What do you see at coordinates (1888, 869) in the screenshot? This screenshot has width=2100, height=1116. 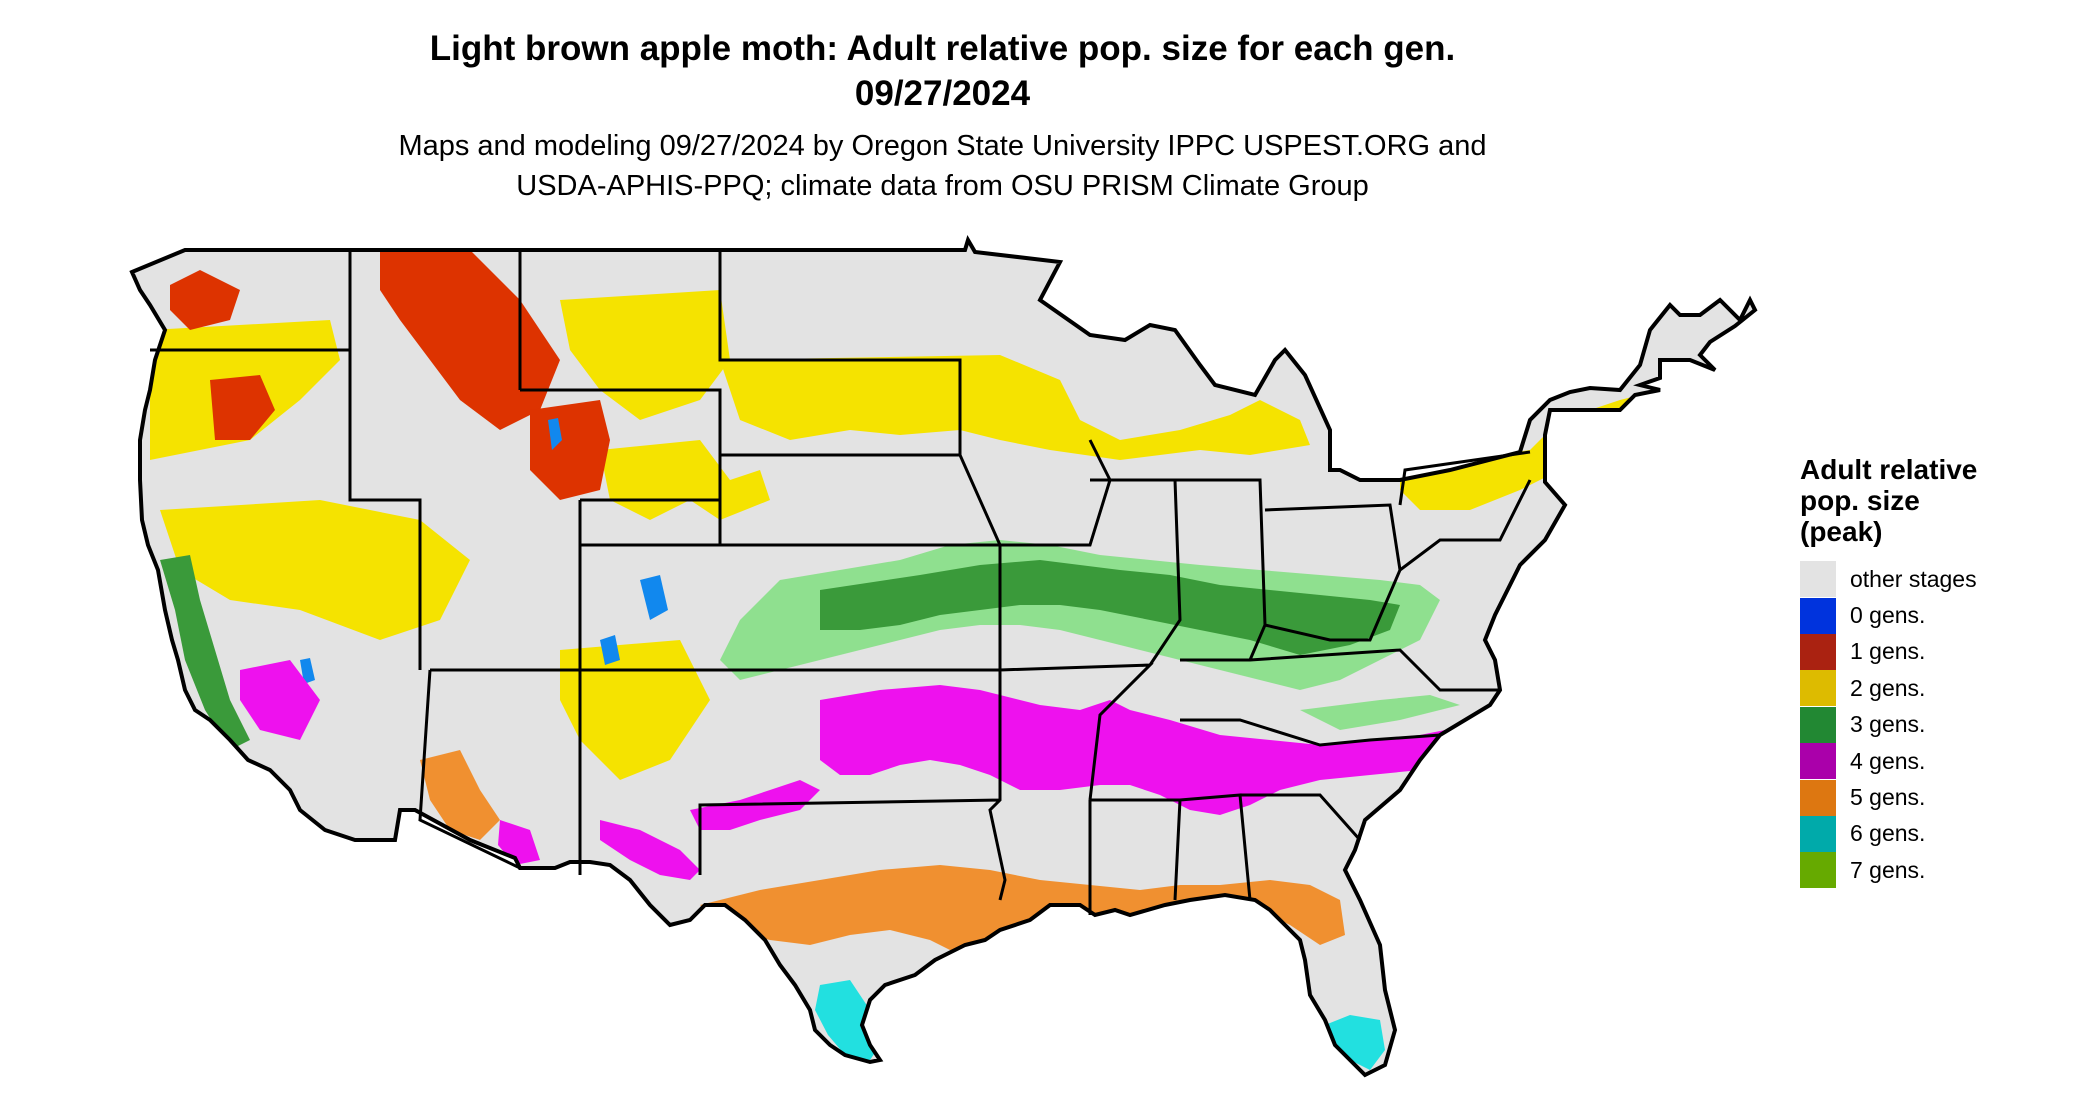 I see `legend-label: 7 gens.` at bounding box center [1888, 869].